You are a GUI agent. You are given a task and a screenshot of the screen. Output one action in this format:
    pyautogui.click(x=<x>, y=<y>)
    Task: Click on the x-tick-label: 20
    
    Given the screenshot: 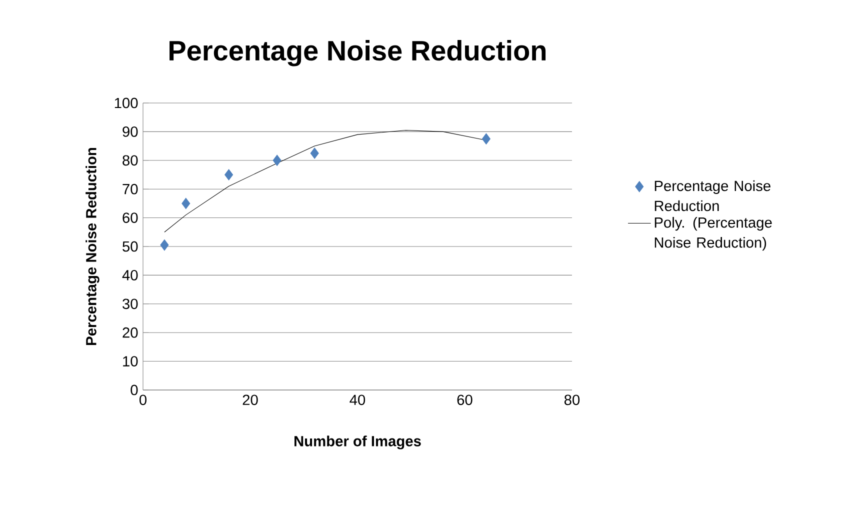 What is the action you would take?
    pyautogui.click(x=250, y=400)
    